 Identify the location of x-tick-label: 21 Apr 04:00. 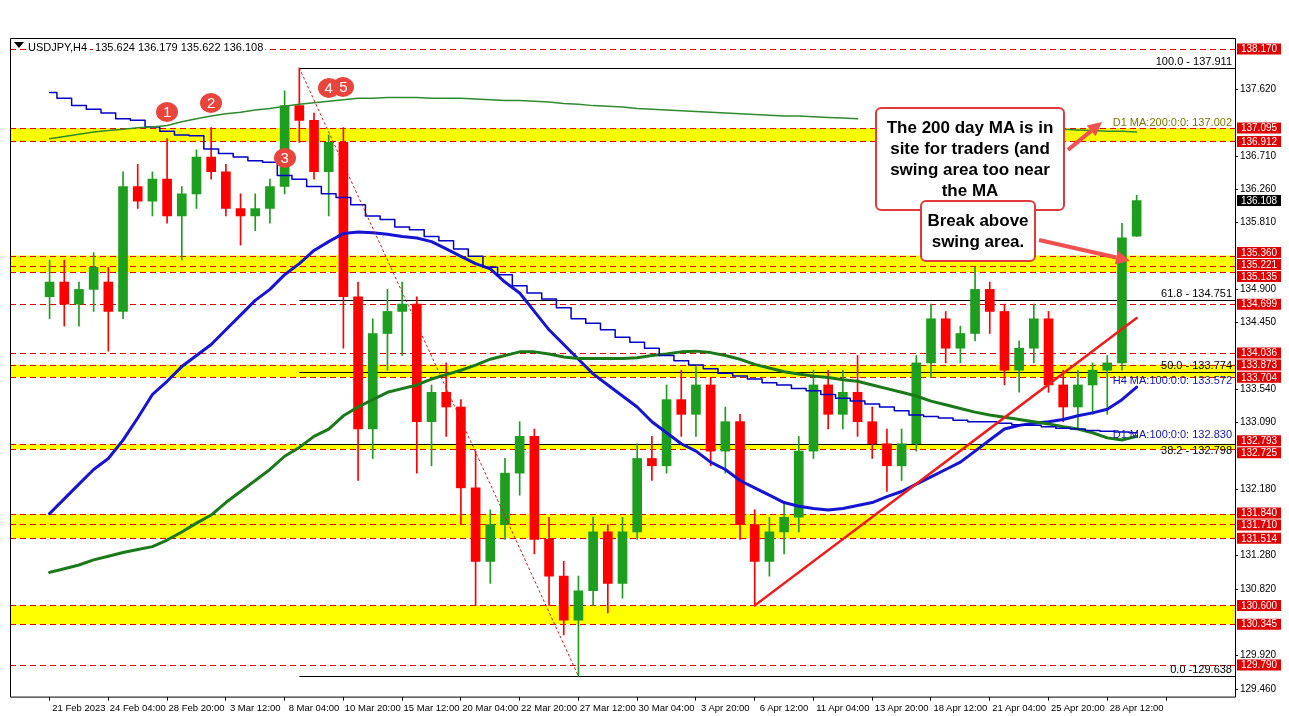
(1019, 707).